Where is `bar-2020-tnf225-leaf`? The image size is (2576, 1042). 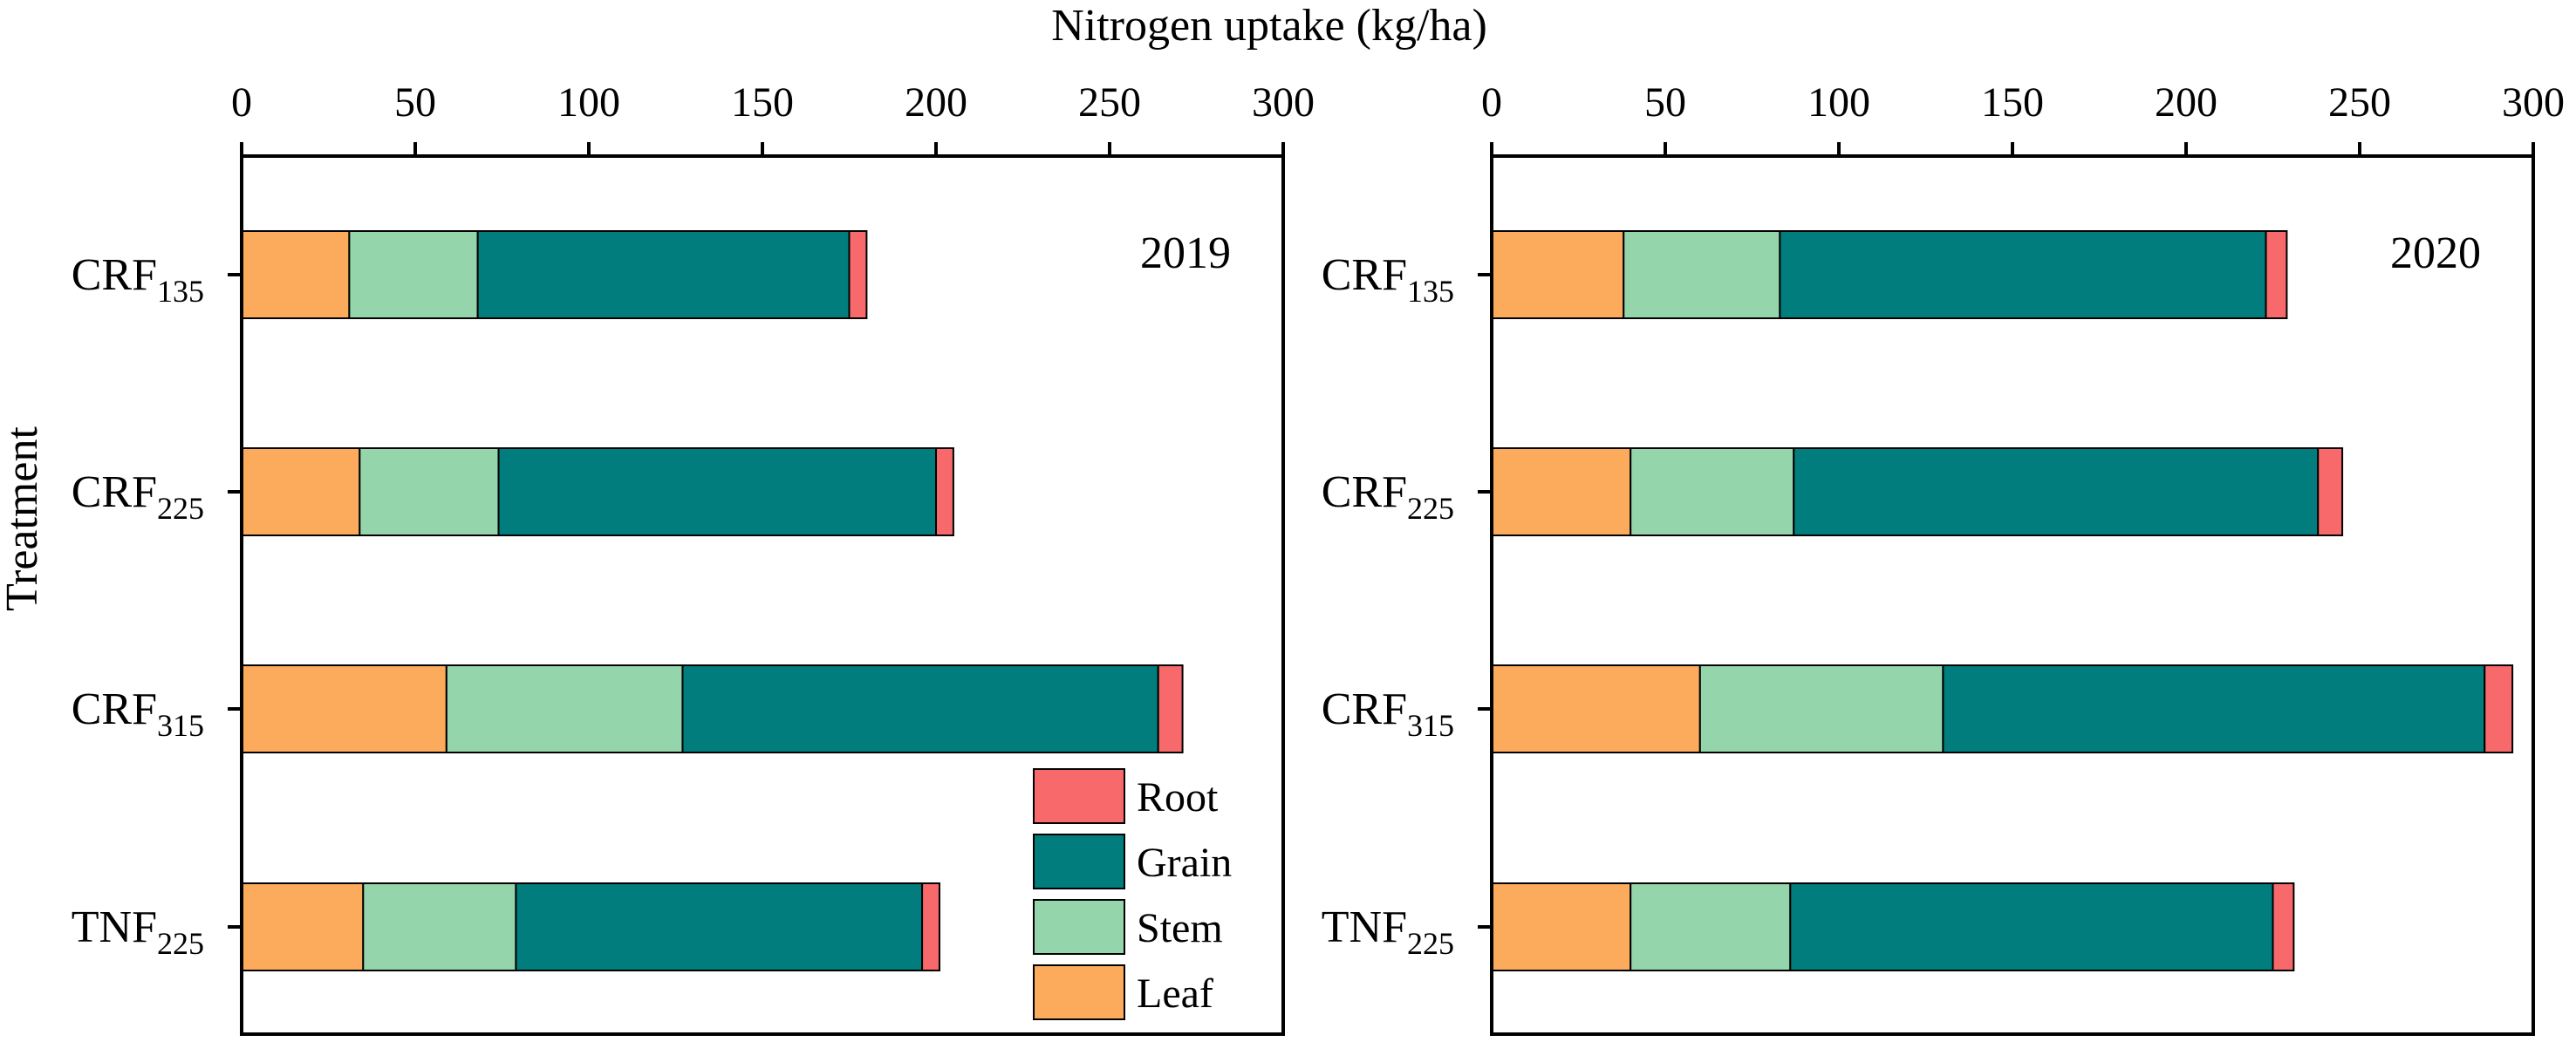 bar-2020-tnf225-leaf is located at coordinates (1561, 926).